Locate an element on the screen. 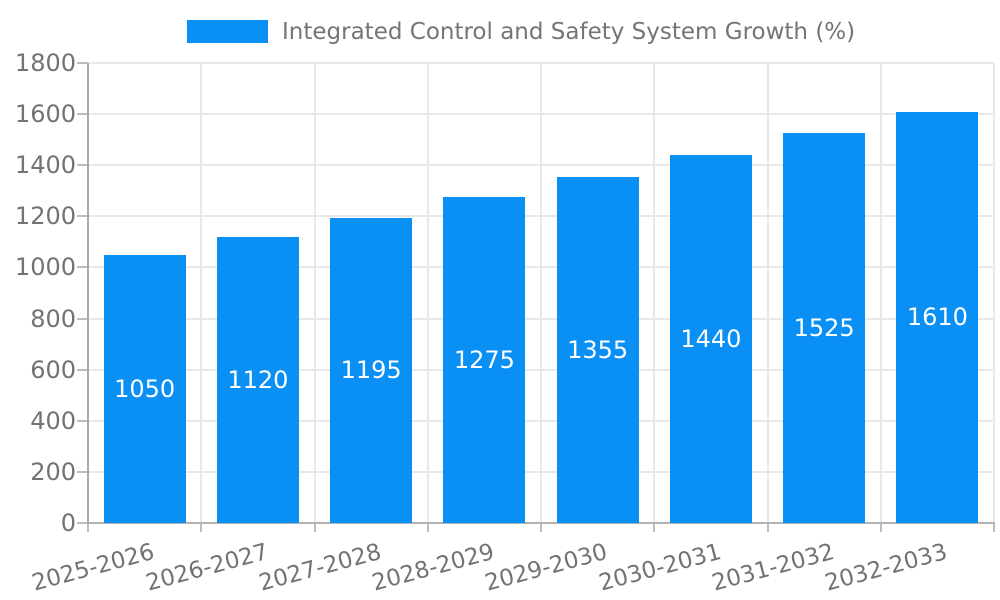 The height and width of the screenshot is (600, 1000). y-tick-label: 800 is located at coordinates (53, 318).